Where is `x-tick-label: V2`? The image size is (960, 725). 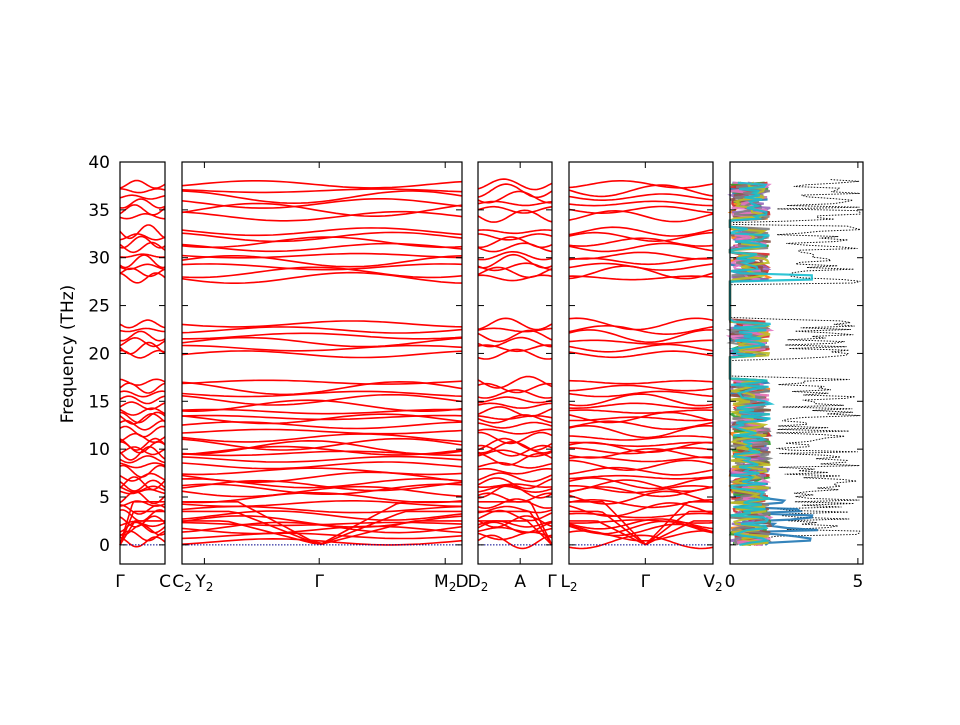
x-tick-label: V2 is located at coordinates (712, 583).